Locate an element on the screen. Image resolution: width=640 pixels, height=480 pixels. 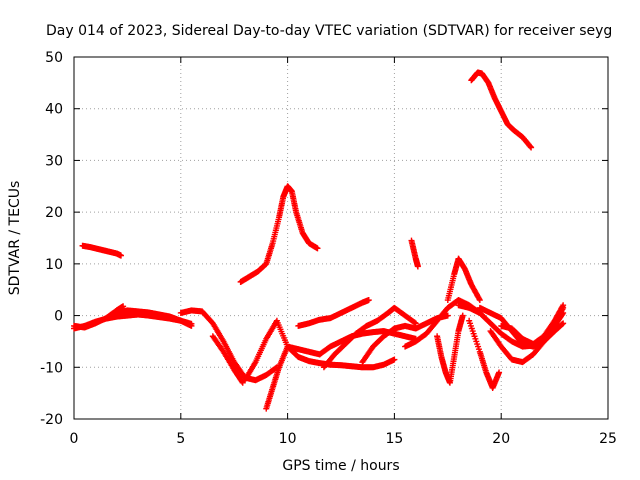
y-tick-label: 10 is located at coordinates (54, 265).